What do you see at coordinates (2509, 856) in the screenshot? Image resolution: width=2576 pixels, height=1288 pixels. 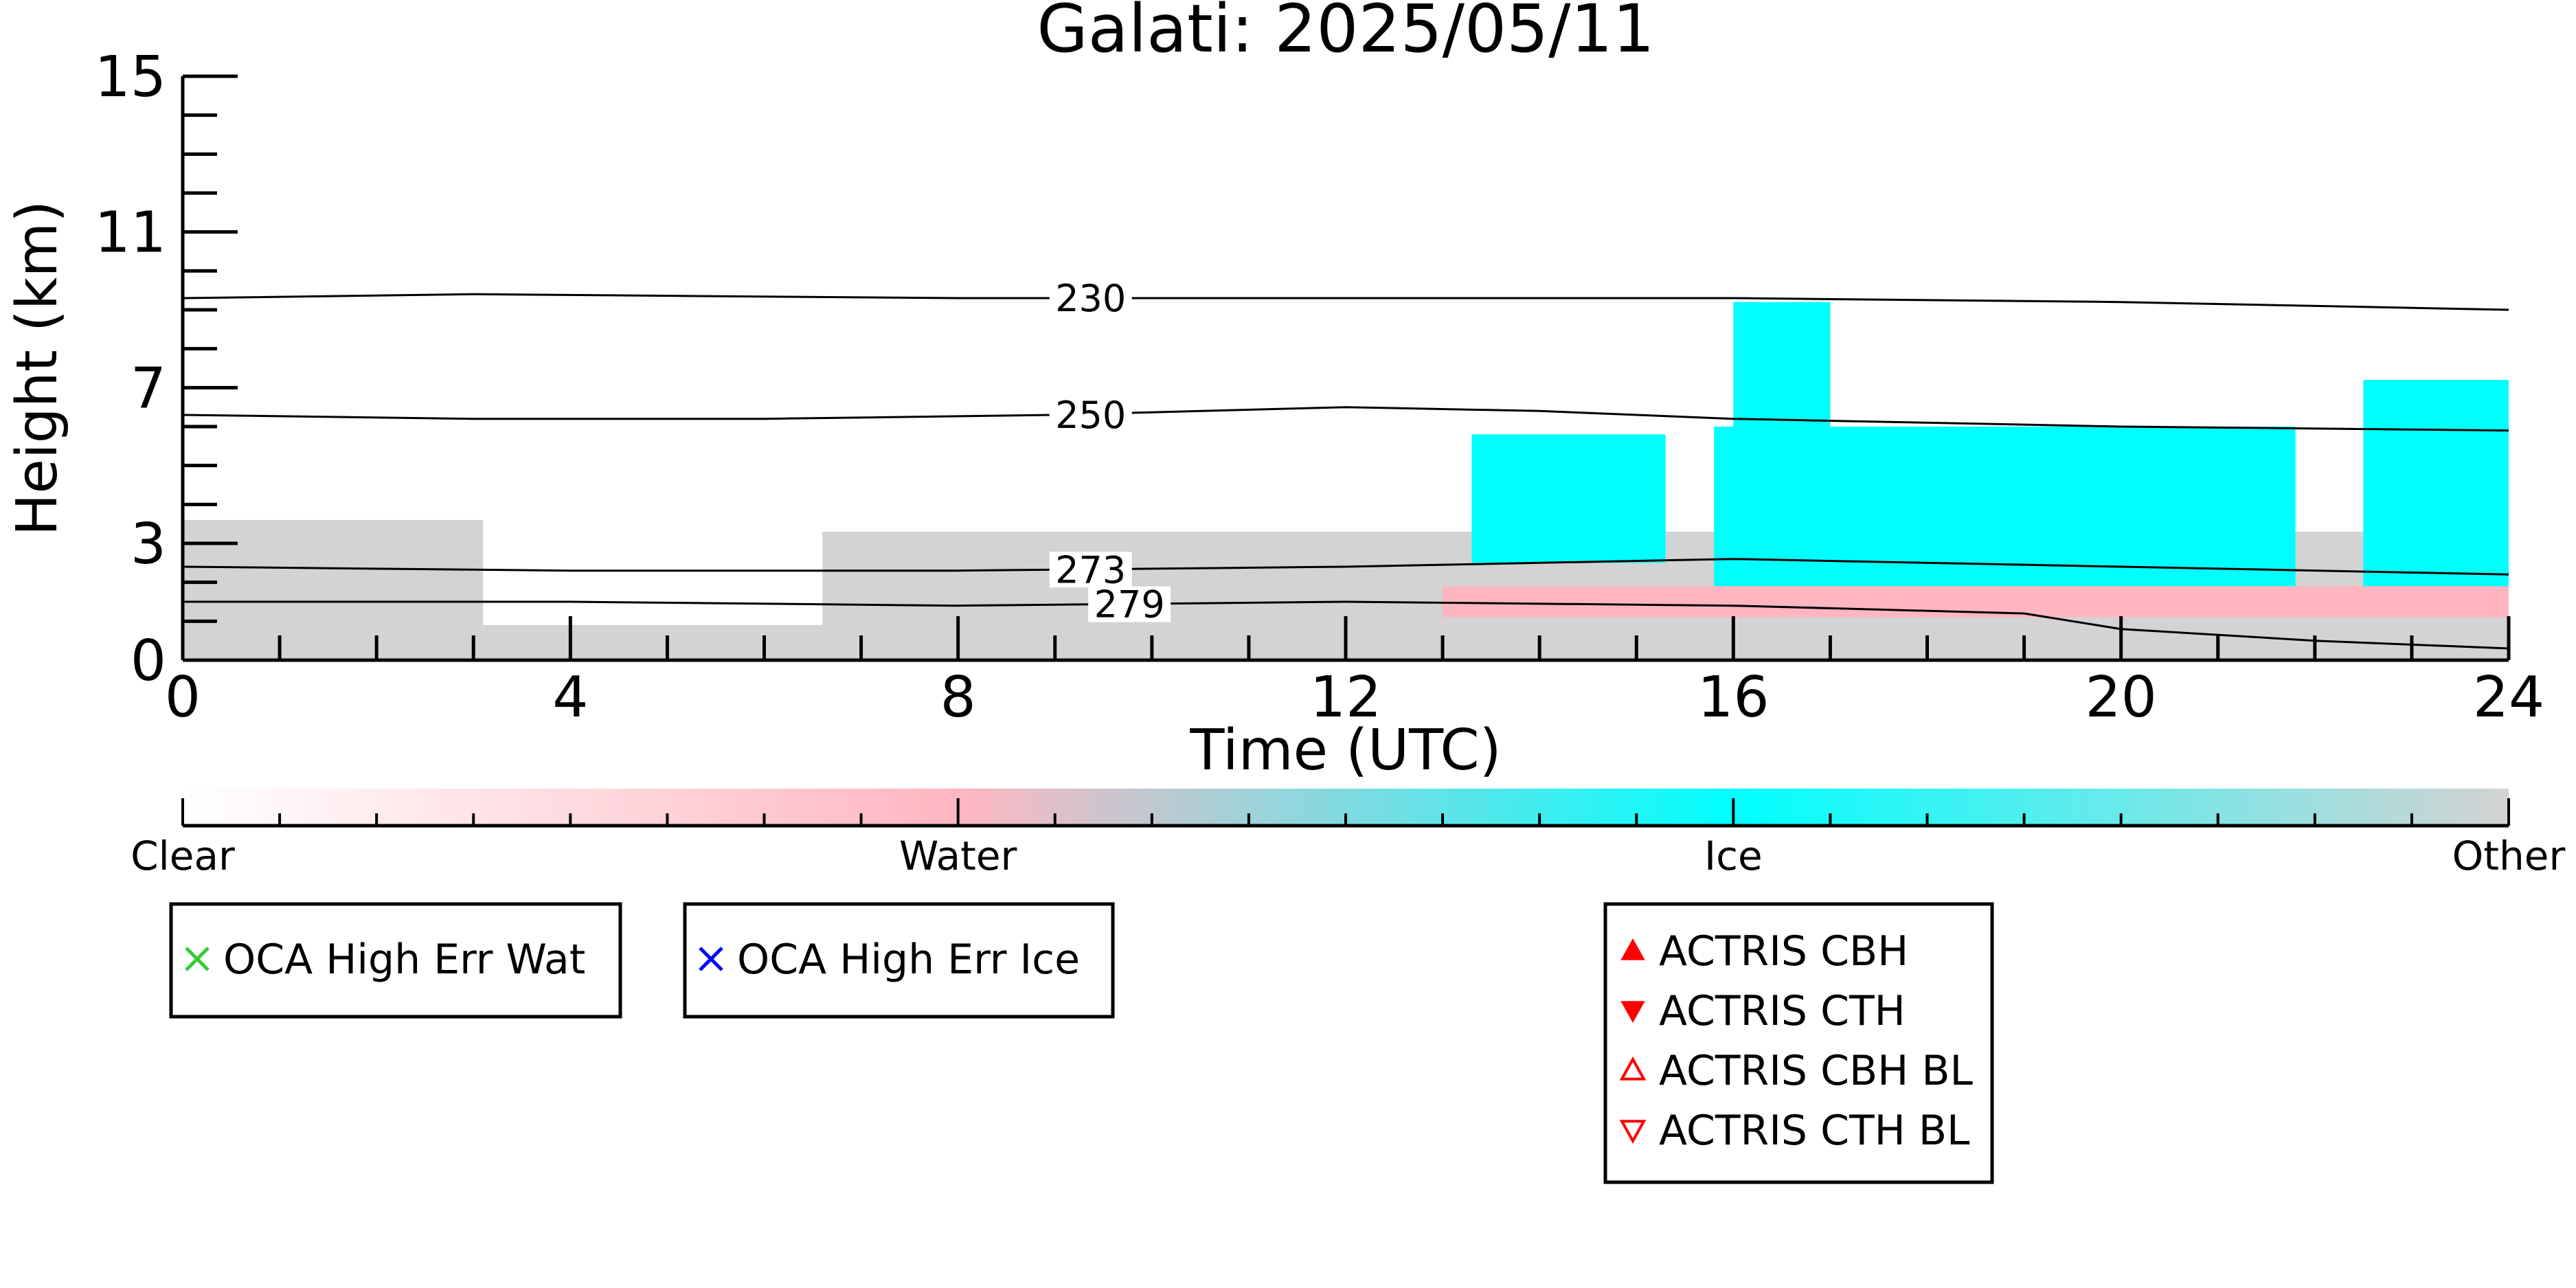 I see `colorbar-label-other: Other` at bounding box center [2509, 856].